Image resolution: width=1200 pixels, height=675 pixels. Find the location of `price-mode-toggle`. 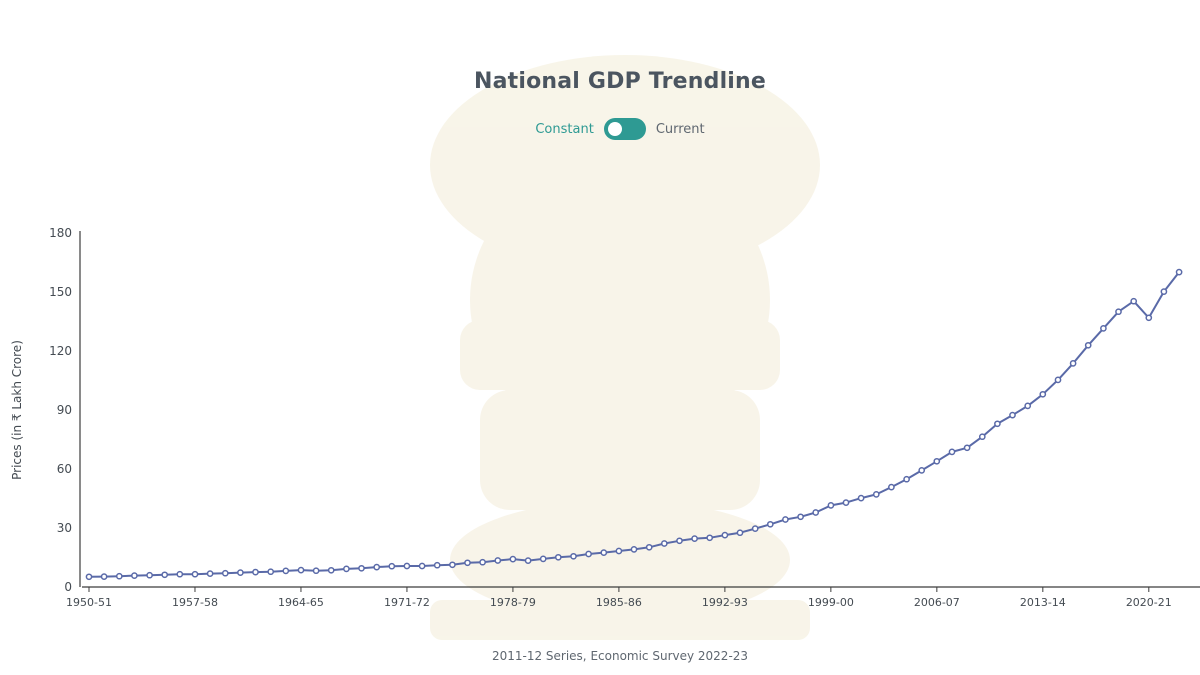

price-mode-toggle is located at coordinates (624, 129).